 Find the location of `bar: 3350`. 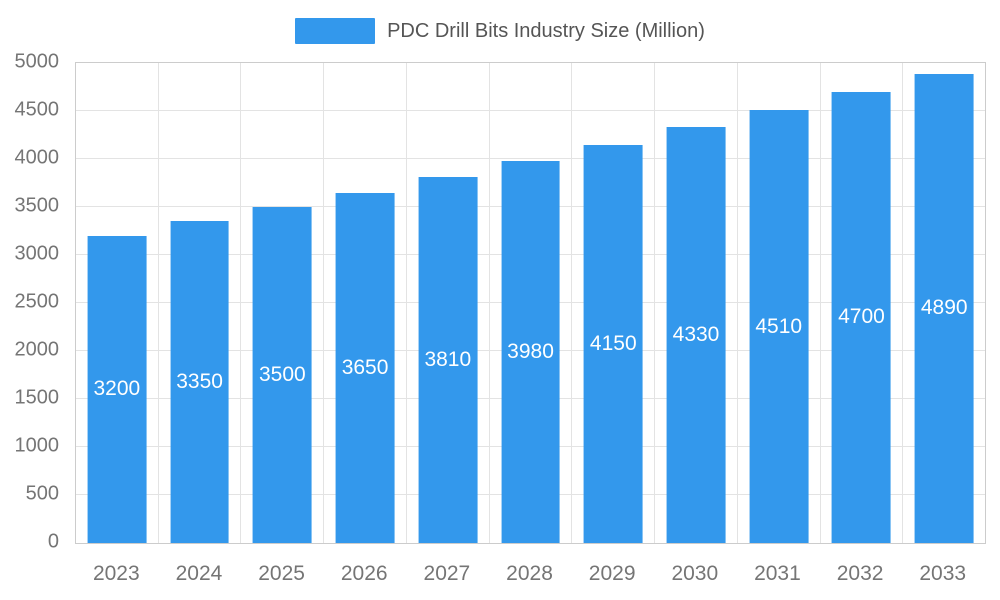

bar: 3350 is located at coordinates (200, 382).